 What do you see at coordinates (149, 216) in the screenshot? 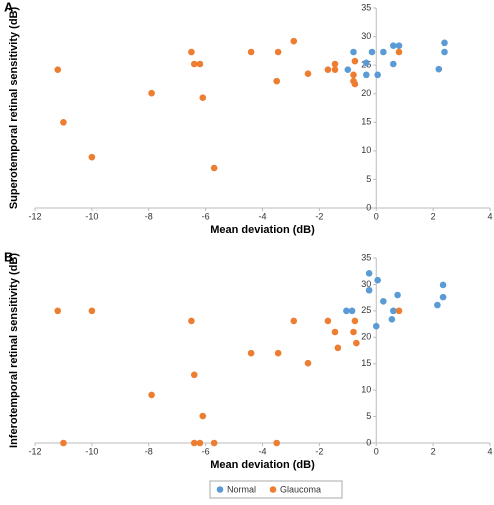
I see `x-tick-label: -8` at bounding box center [149, 216].